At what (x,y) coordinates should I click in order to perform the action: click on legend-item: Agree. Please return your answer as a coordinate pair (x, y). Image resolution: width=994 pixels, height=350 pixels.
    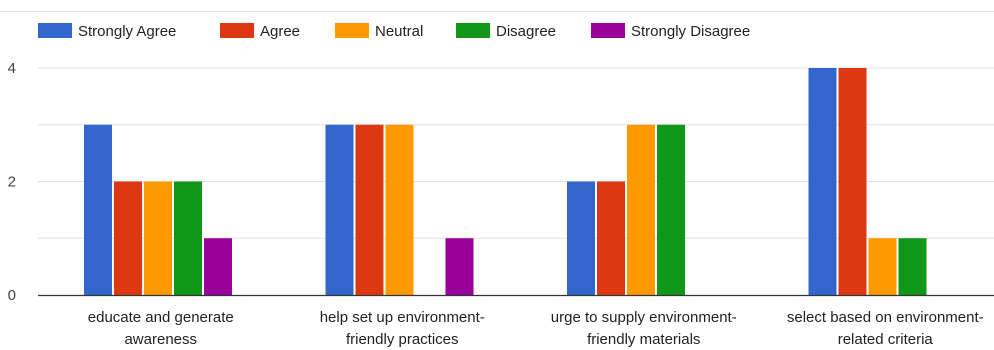
    Looking at the image, I should click on (260, 31).